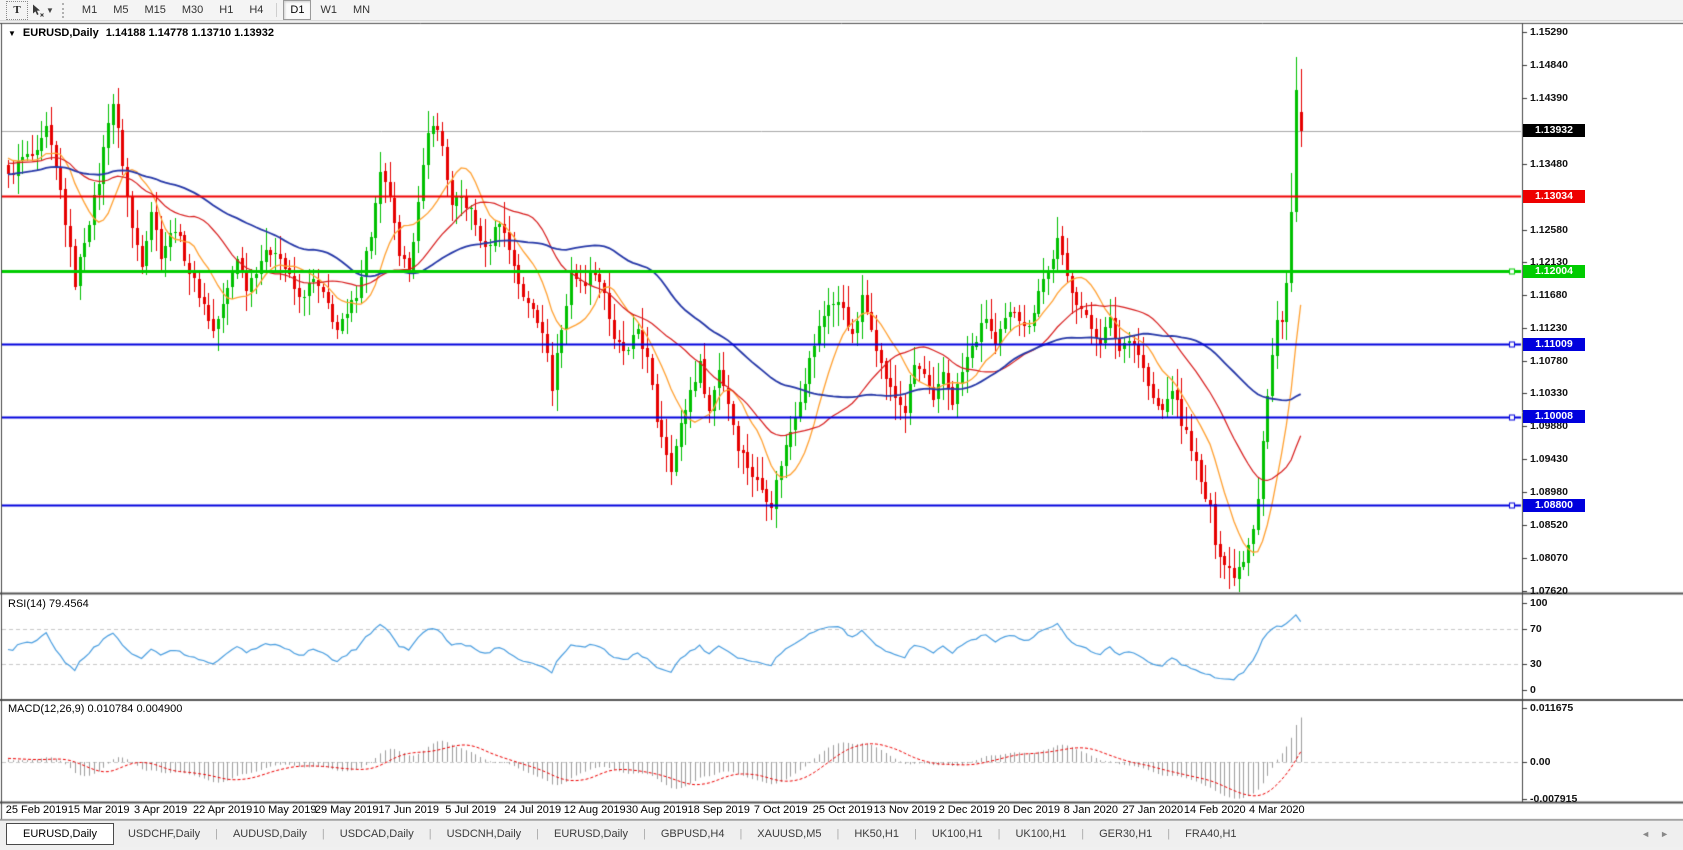  I want to click on date-tick-label: 24 Jul 2019, so click(533, 810).